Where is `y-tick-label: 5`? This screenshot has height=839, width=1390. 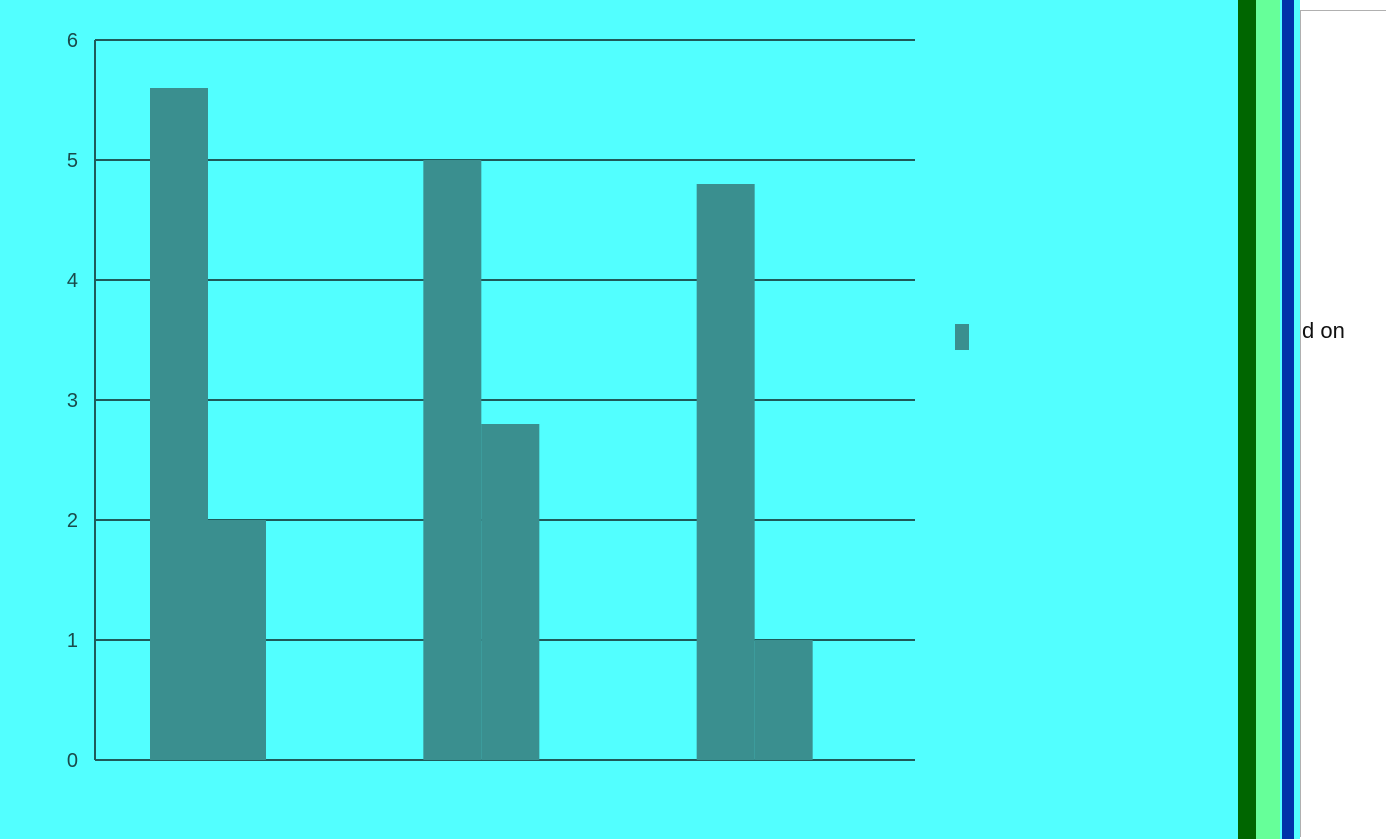 y-tick-label: 5 is located at coordinates (72, 161).